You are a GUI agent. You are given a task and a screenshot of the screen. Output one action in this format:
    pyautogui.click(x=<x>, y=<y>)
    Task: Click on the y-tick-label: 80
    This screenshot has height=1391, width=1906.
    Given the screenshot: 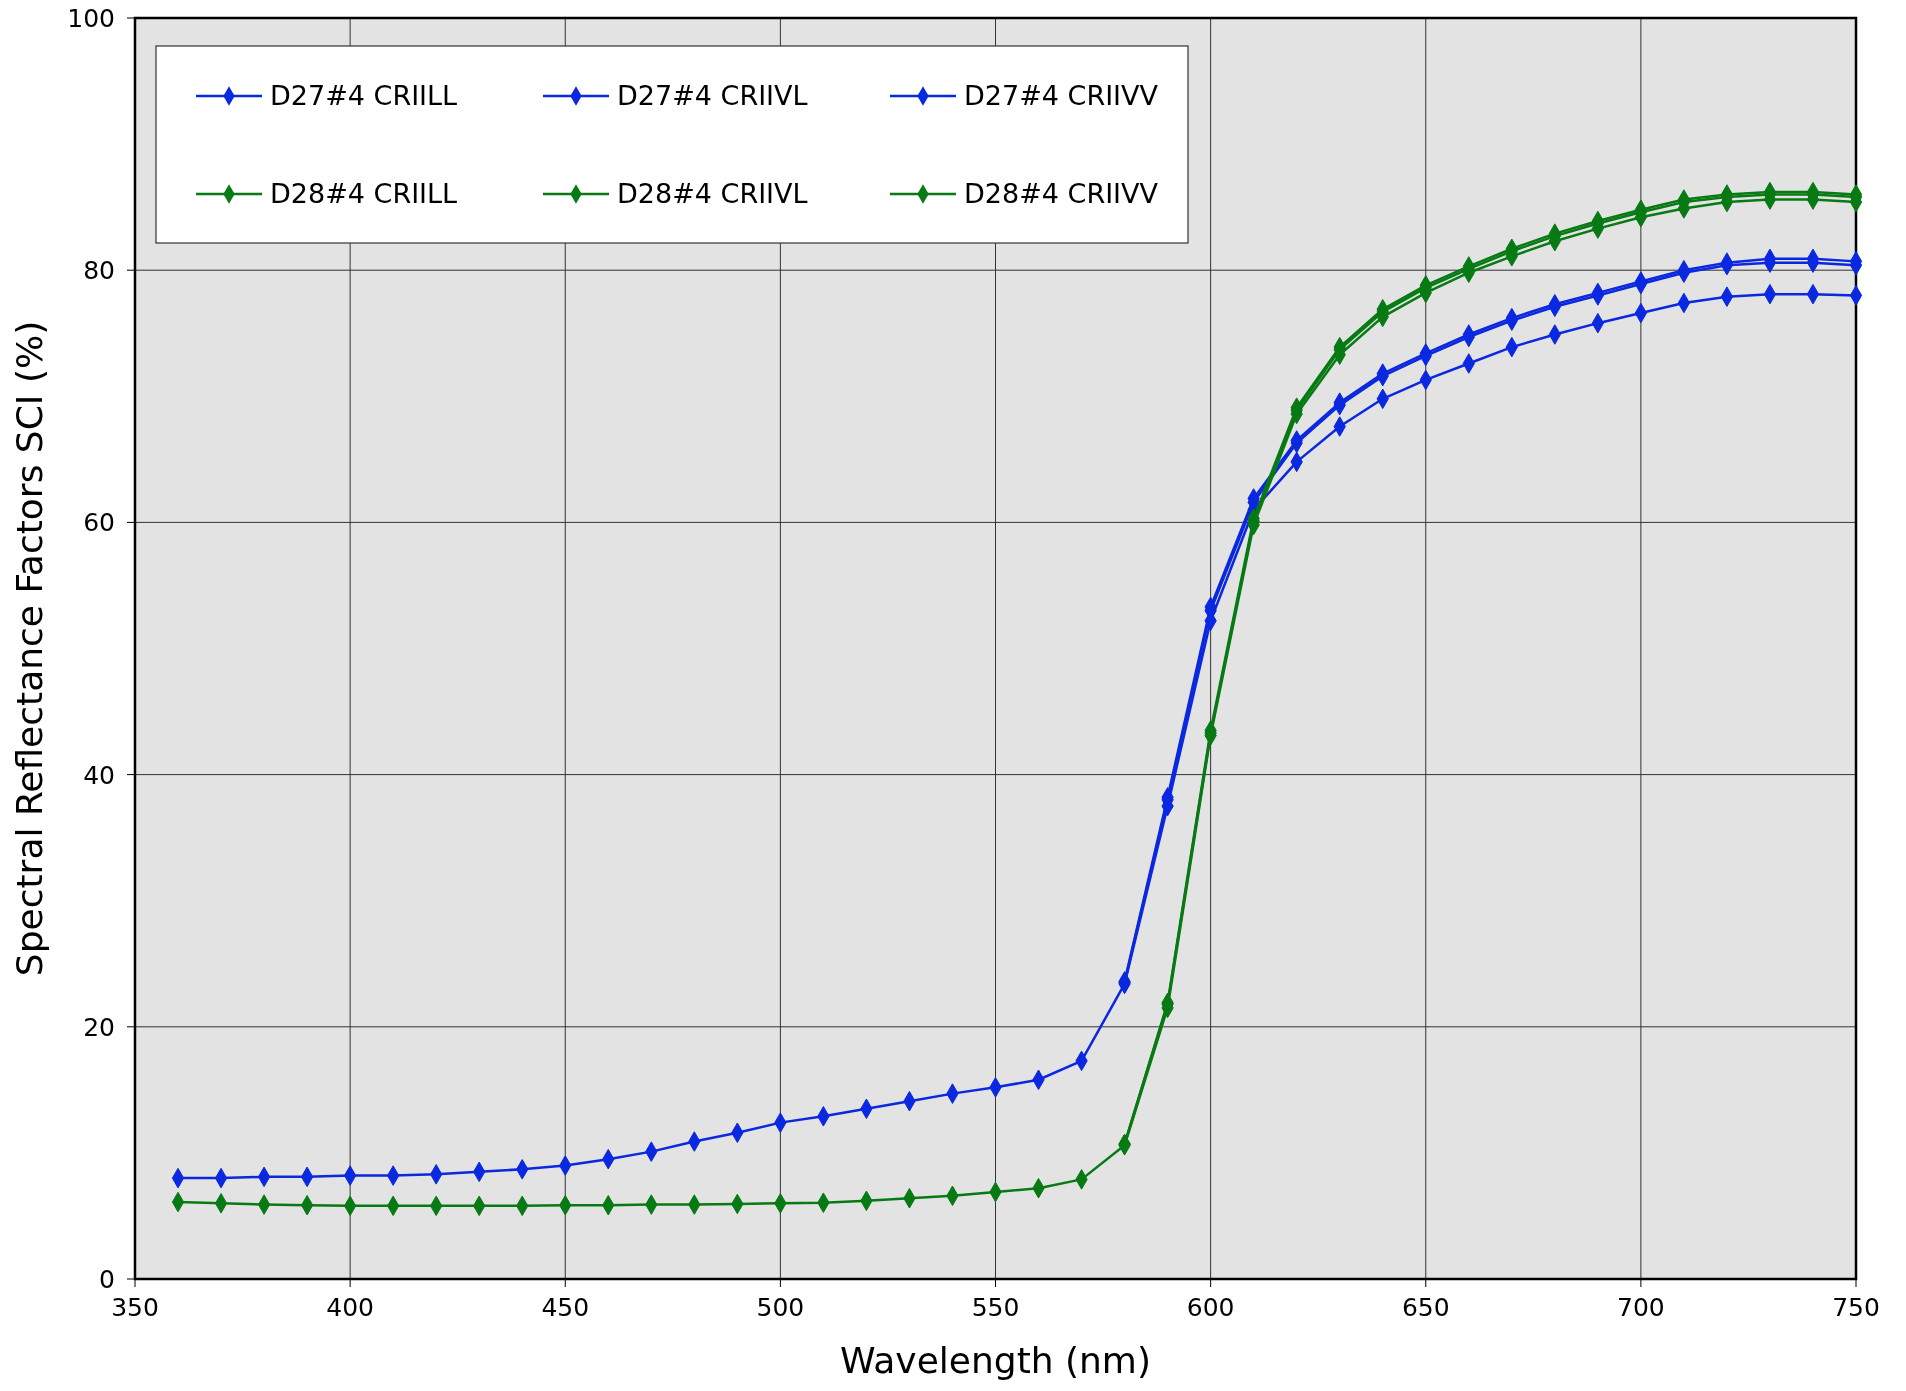 What is the action you would take?
    pyautogui.click(x=99, y=271)
    